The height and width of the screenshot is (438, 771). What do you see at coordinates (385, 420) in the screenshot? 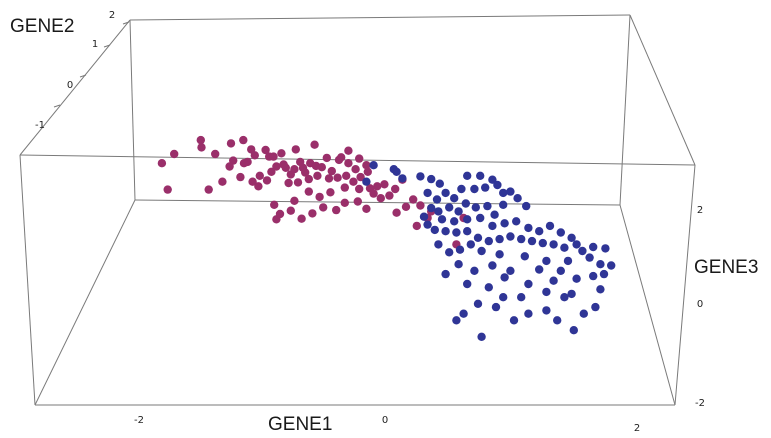
I see `gene1-tick-label: 0` at bounding box center [385, 420].